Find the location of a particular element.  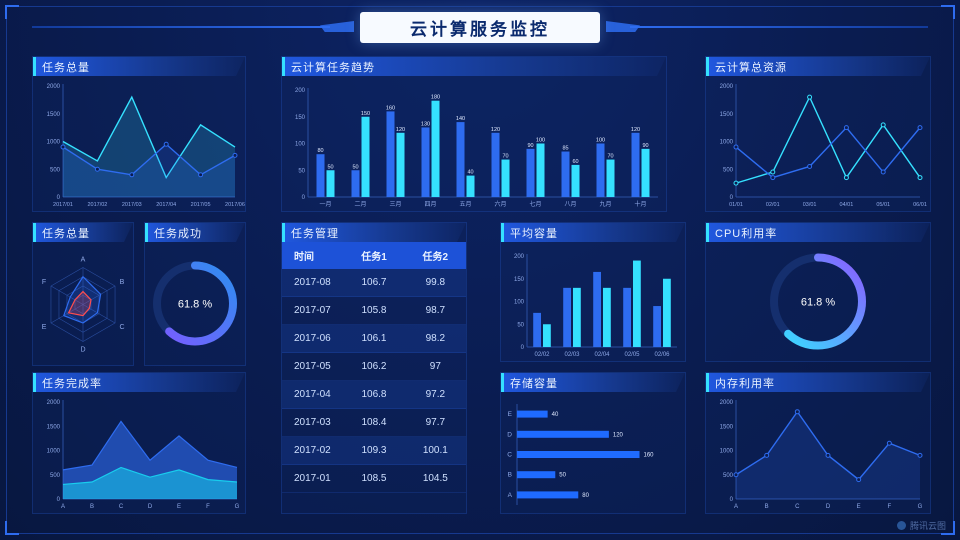

table-row: 2017-07 105.8 98.7 is located at coordinates (374, 310).